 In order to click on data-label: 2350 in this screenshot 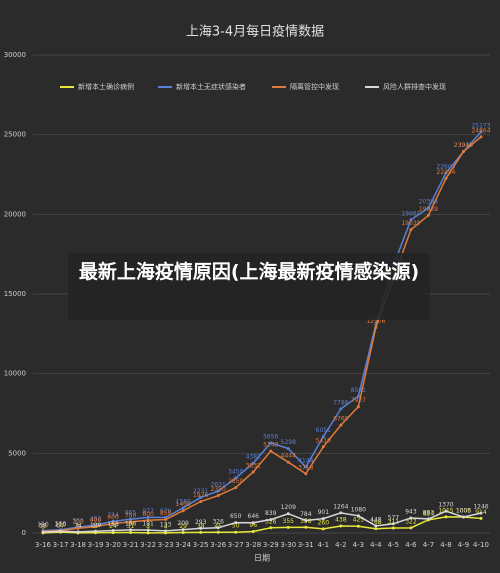, I will do `click(218, 489)`.